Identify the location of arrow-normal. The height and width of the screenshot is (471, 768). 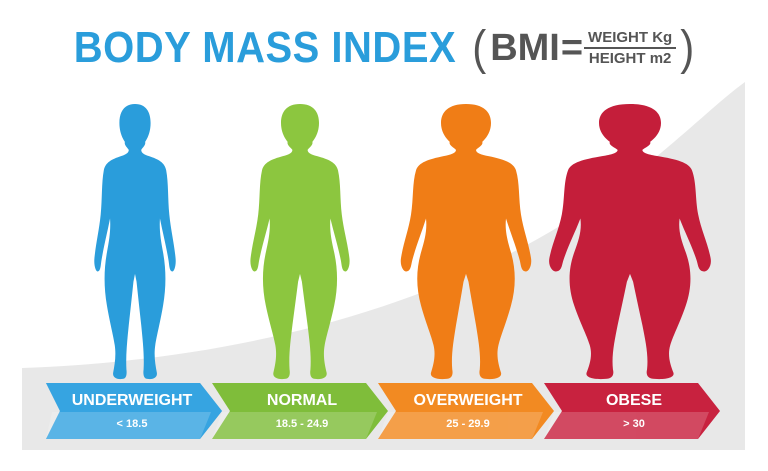
(300, 411).